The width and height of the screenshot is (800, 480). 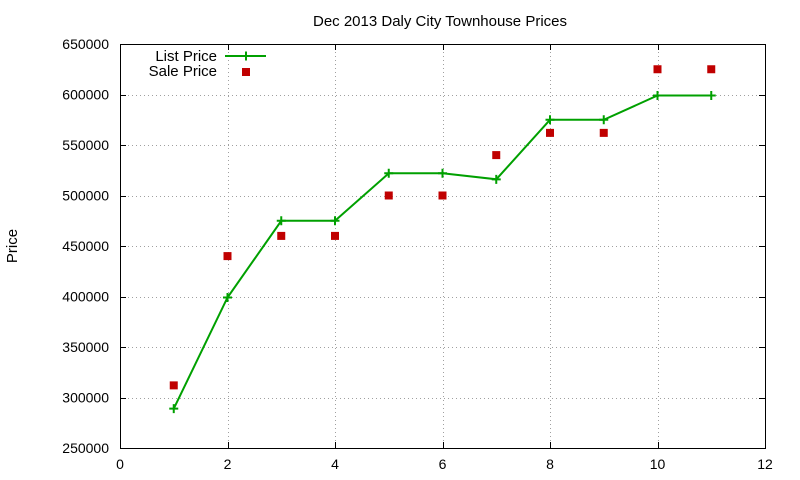 I want to click on y-tick-label: 600000, so click(x=85, y=95).